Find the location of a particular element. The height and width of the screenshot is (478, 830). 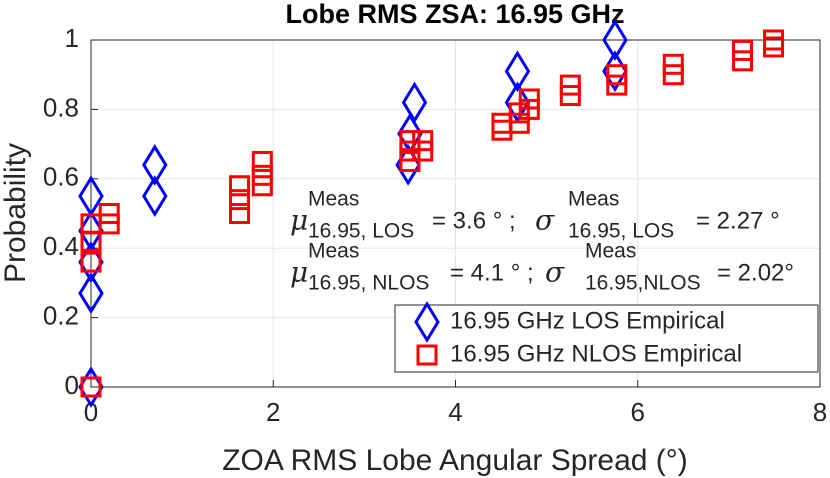

y-tick-label: 1 is located at coordinates (72, 38).